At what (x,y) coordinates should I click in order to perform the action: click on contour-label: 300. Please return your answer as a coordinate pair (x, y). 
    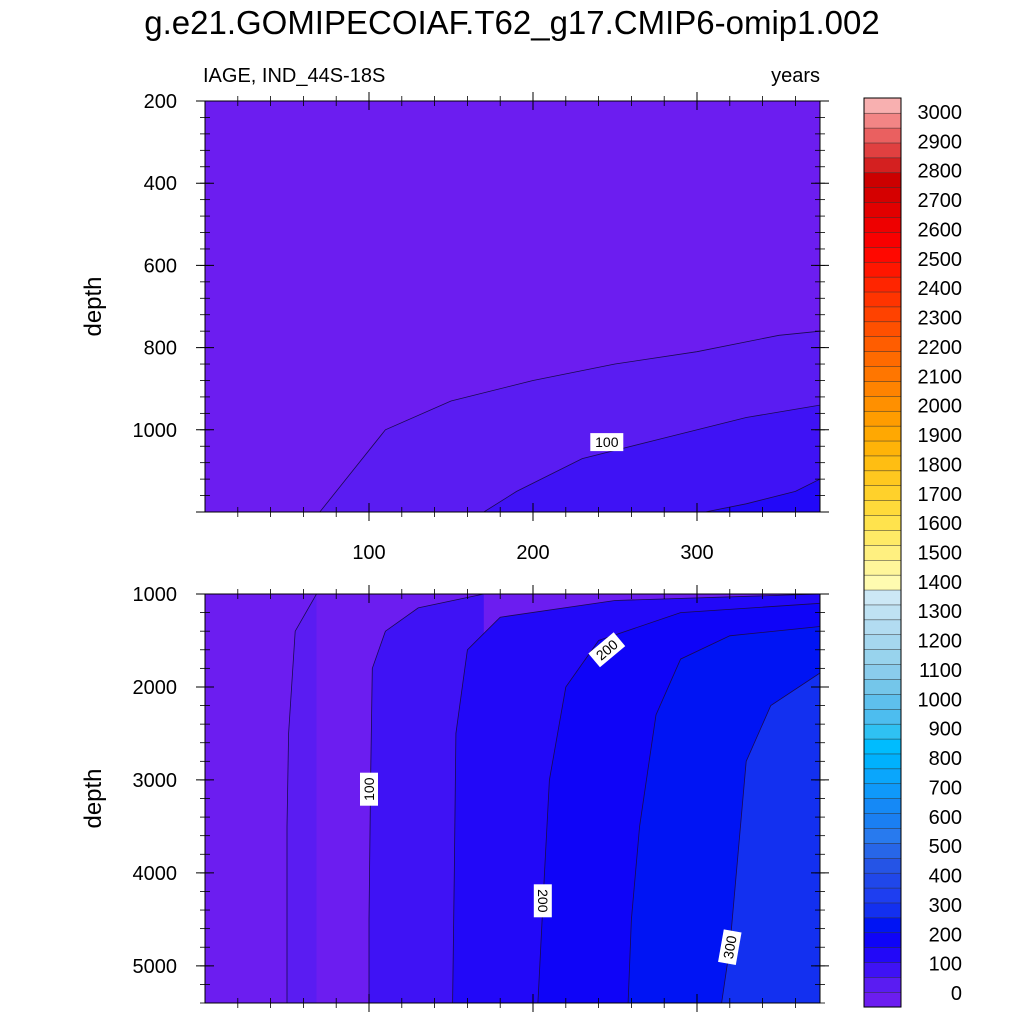
    Looking at the image, I should click on (730, 947).